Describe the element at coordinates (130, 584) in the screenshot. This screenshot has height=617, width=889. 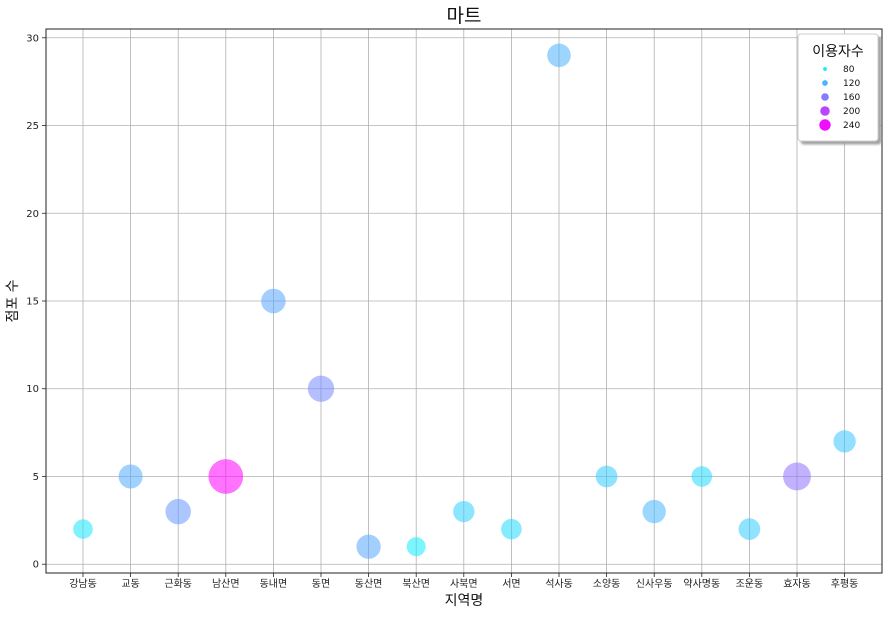
I see `x-tick-label: 교동` at that location.